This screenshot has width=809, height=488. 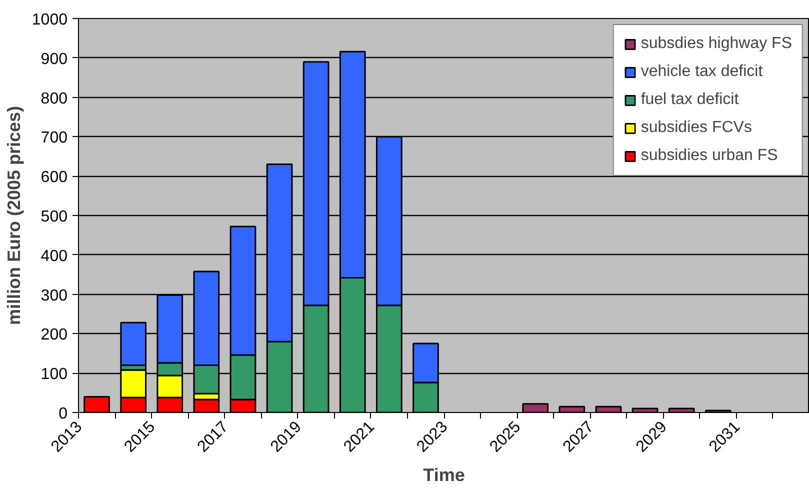 What do you see at coordinates (444, 475) in the screenshot?
I see `x-axis-title: Time` at bounding box center [444, 475].